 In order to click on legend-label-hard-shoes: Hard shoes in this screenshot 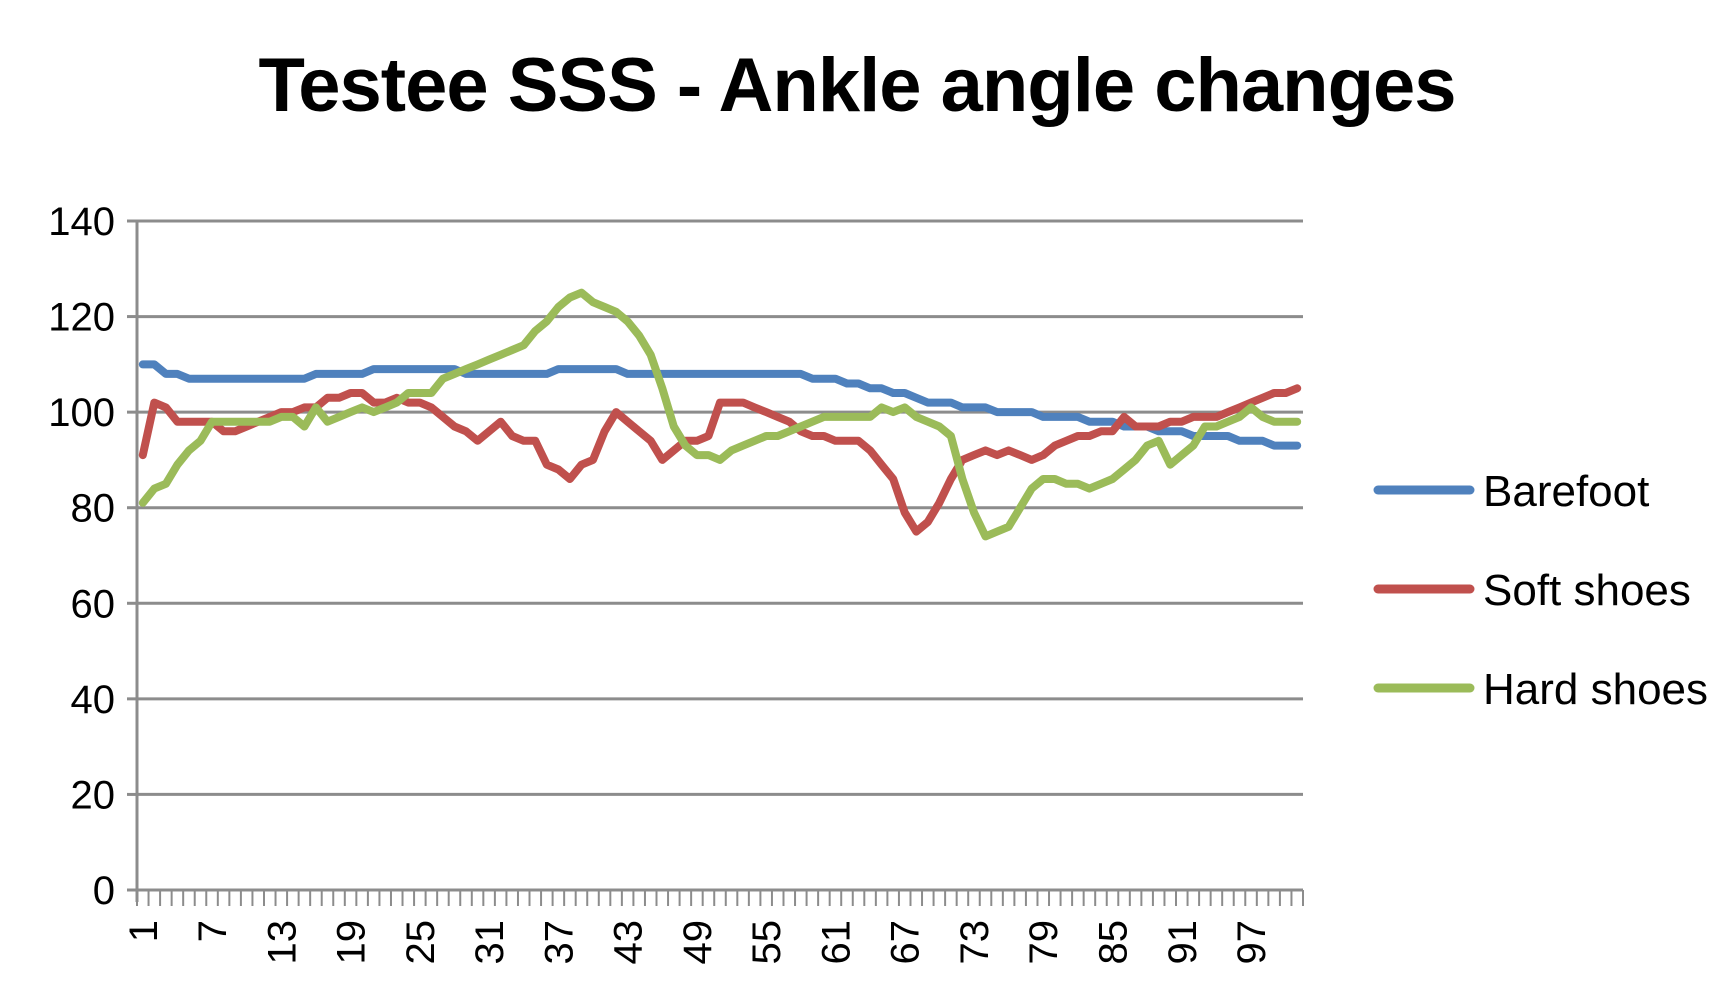, I will do `click(1595, 689)`.